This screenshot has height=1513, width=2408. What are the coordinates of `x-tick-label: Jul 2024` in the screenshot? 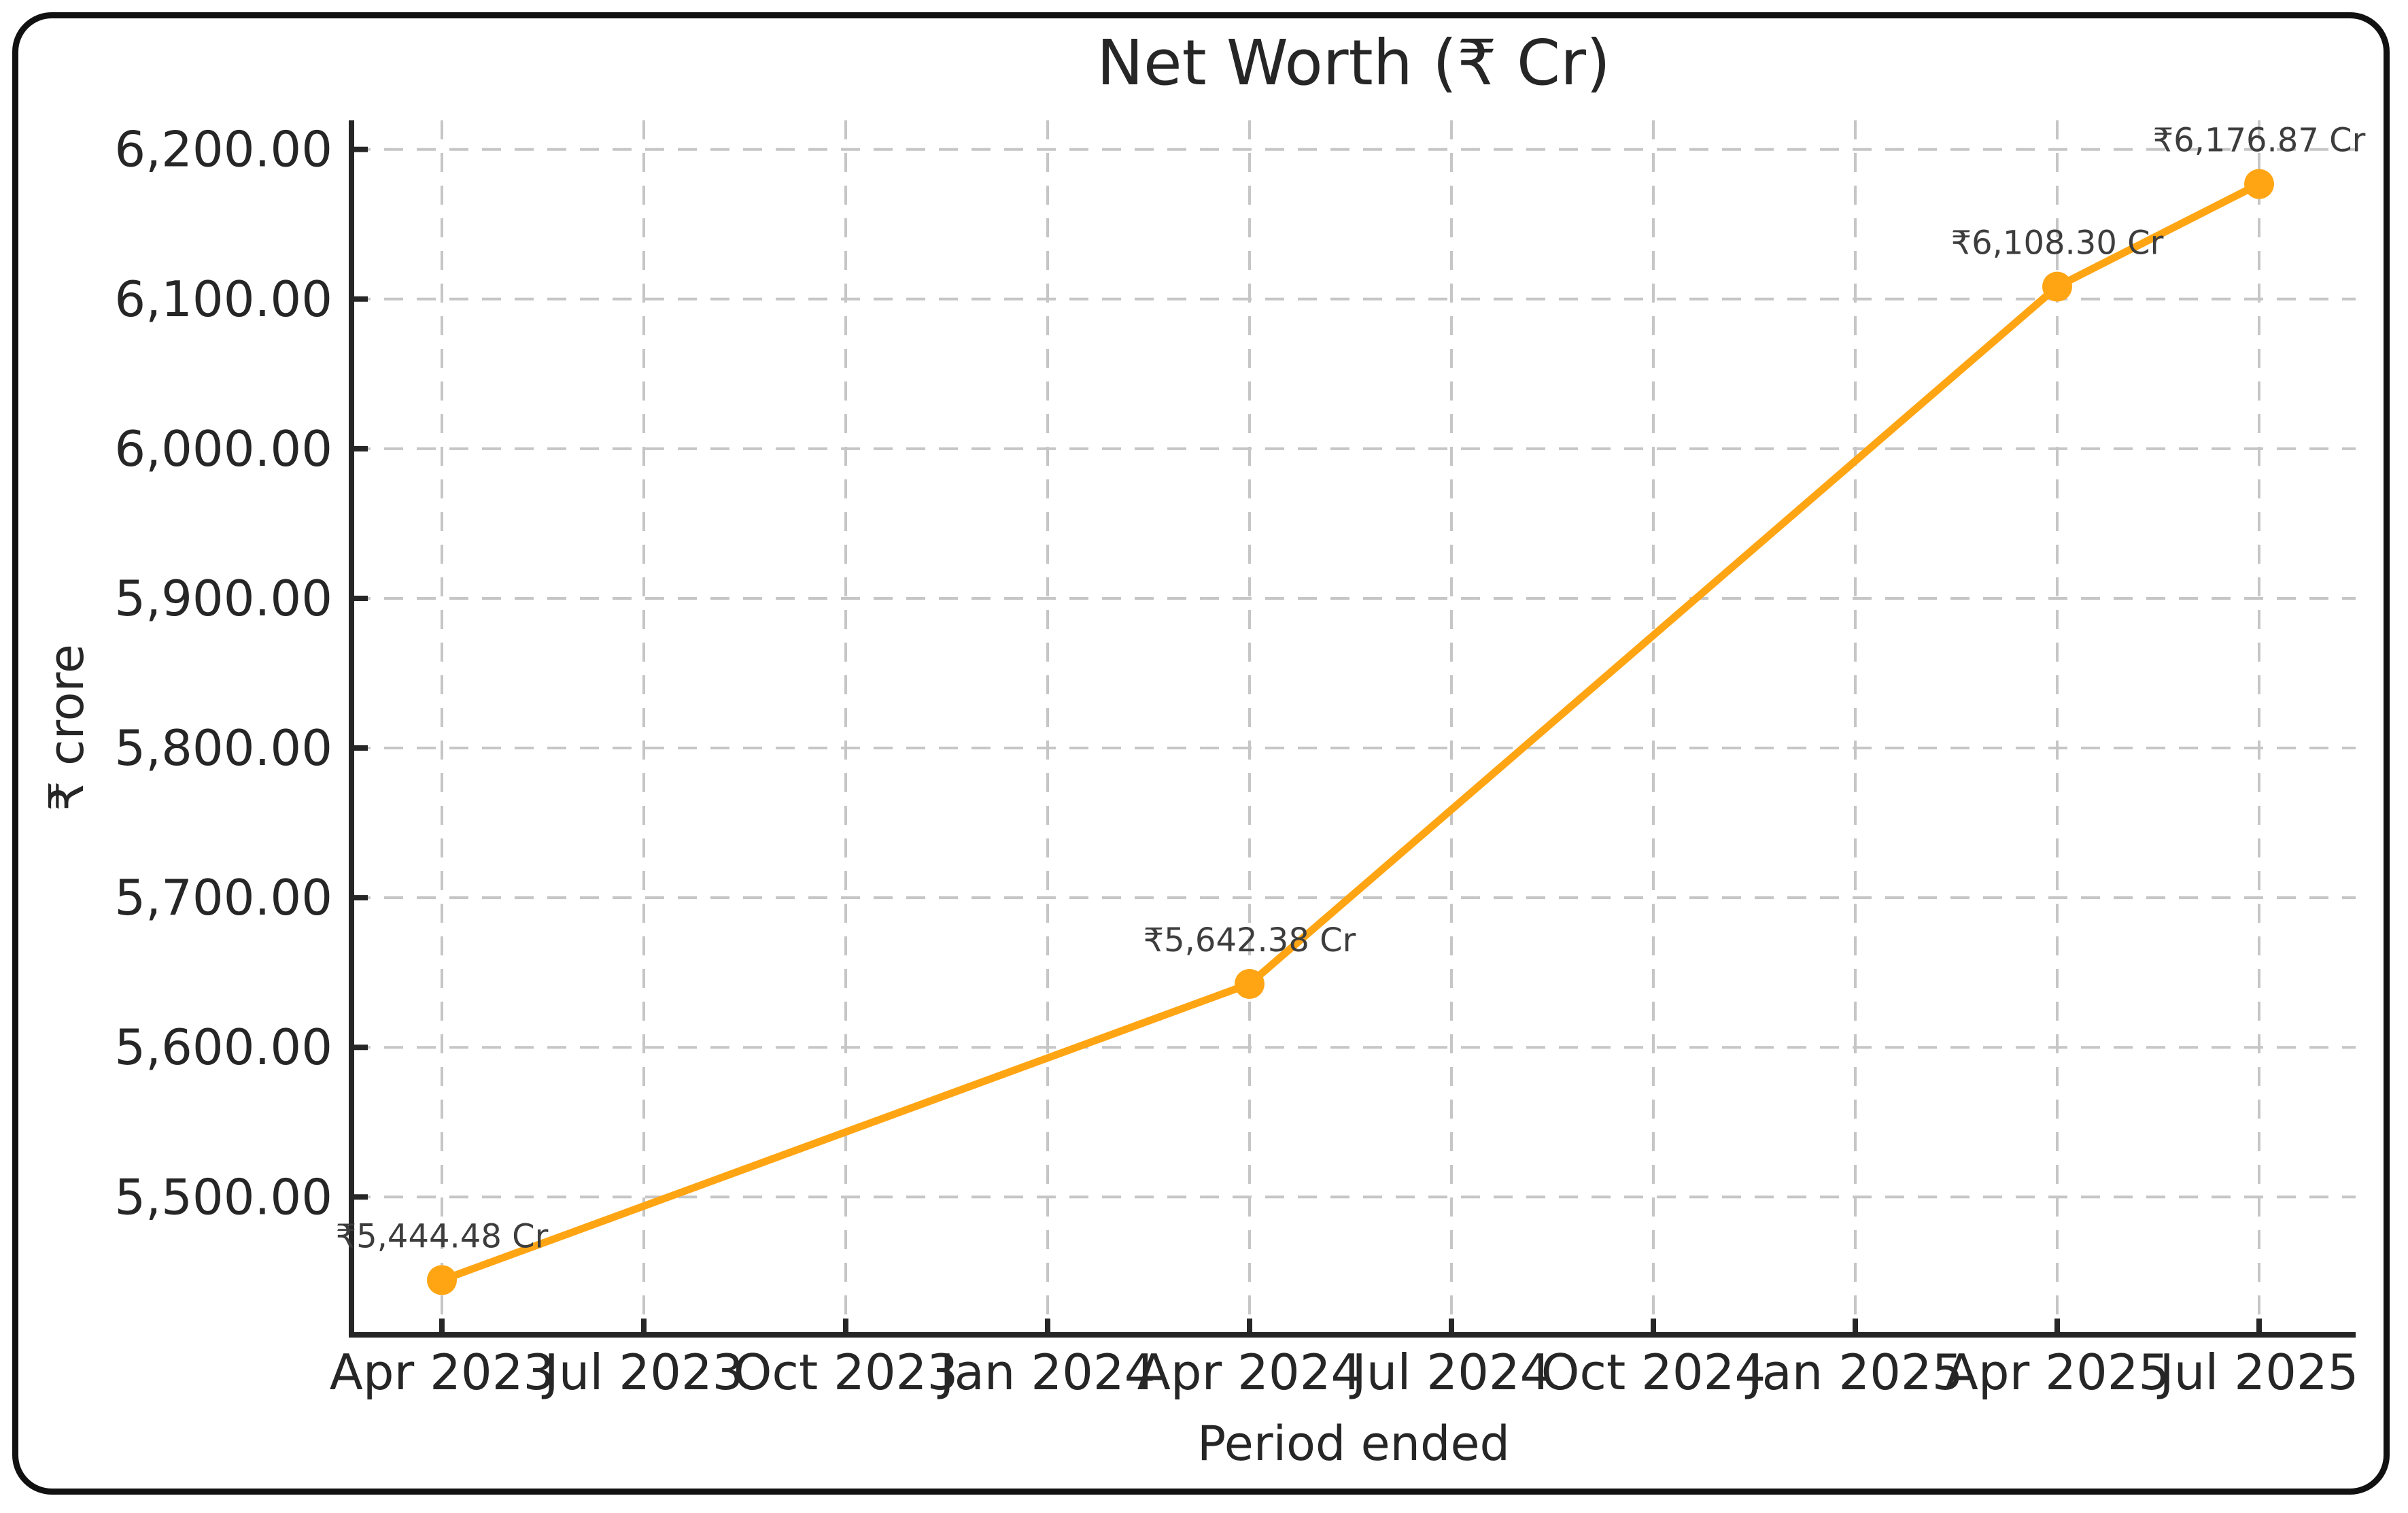 It's located at (1450, 1373).